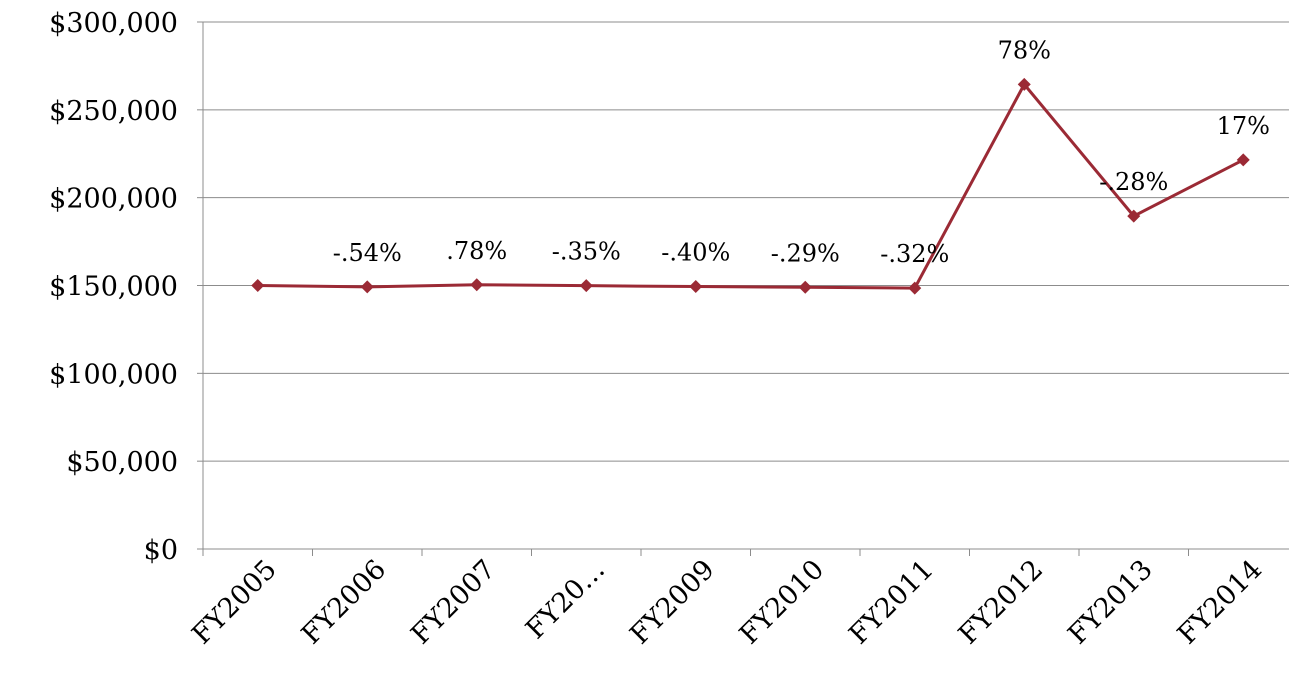 The width and height of the screenshot is (1289, 684). Describe the element at coordinates (113, 23) in the screenshot. I see `y-tick-label: $300,000` at that location.